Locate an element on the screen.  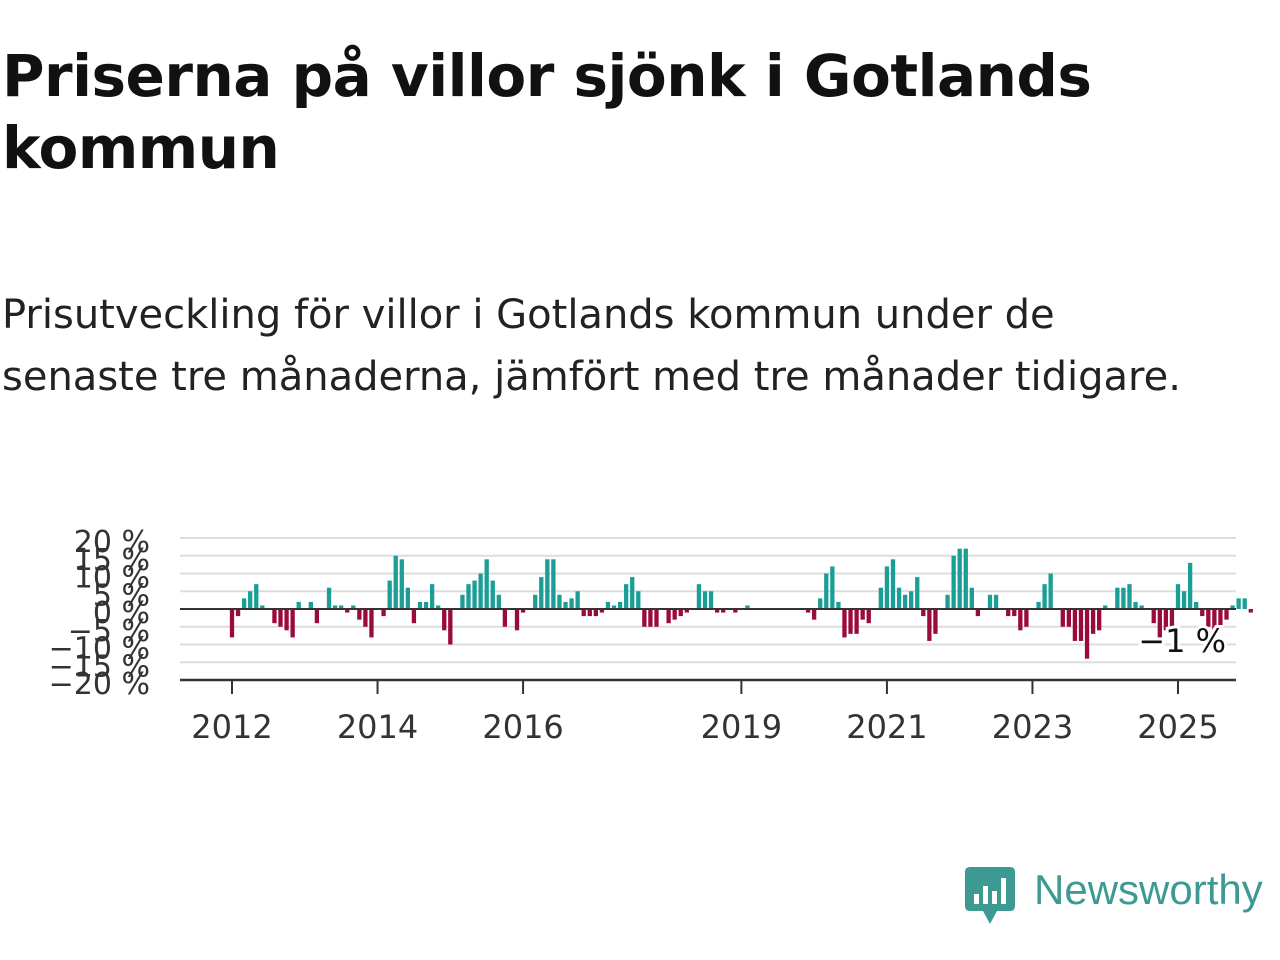
x-tick-label: 2023 is located at coordinates (1032, 727).